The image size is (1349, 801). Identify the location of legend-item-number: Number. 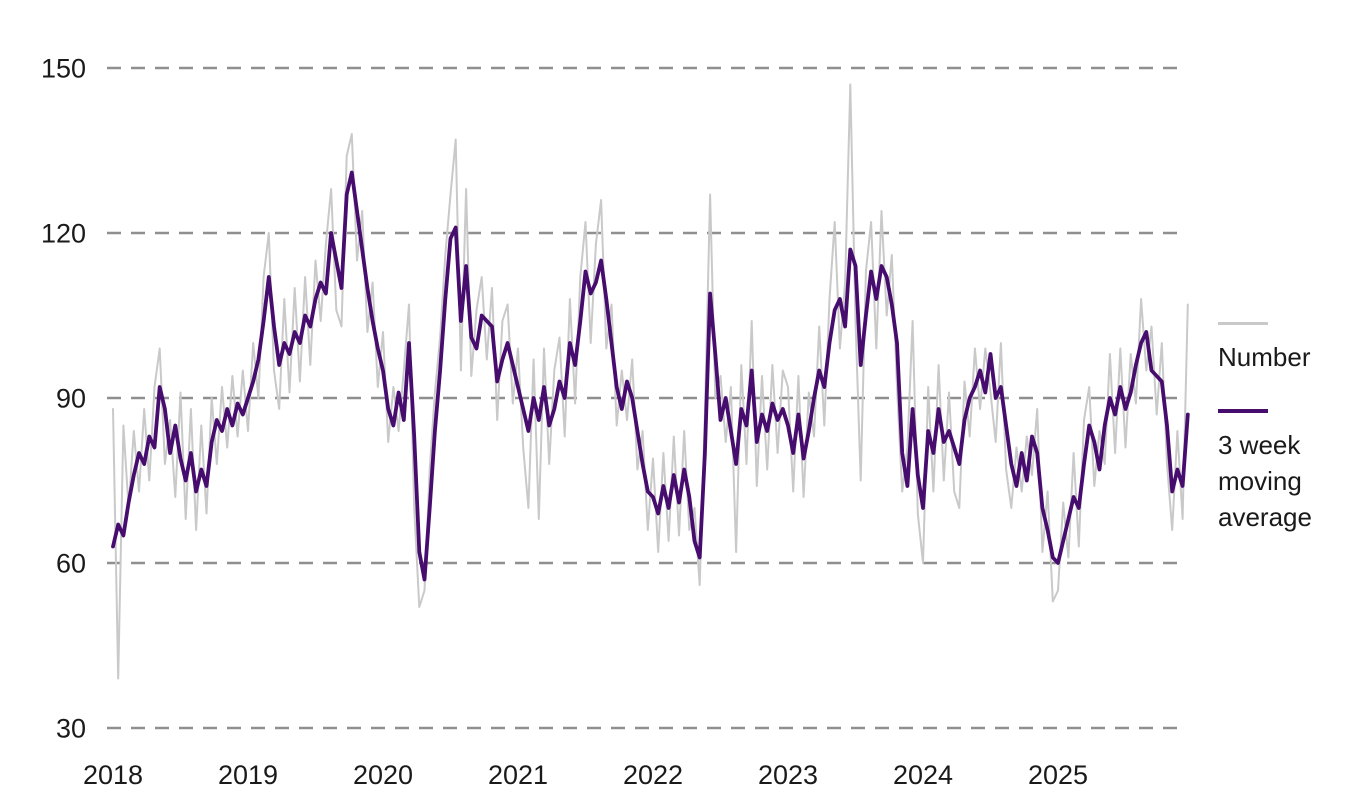
(1280, 348).